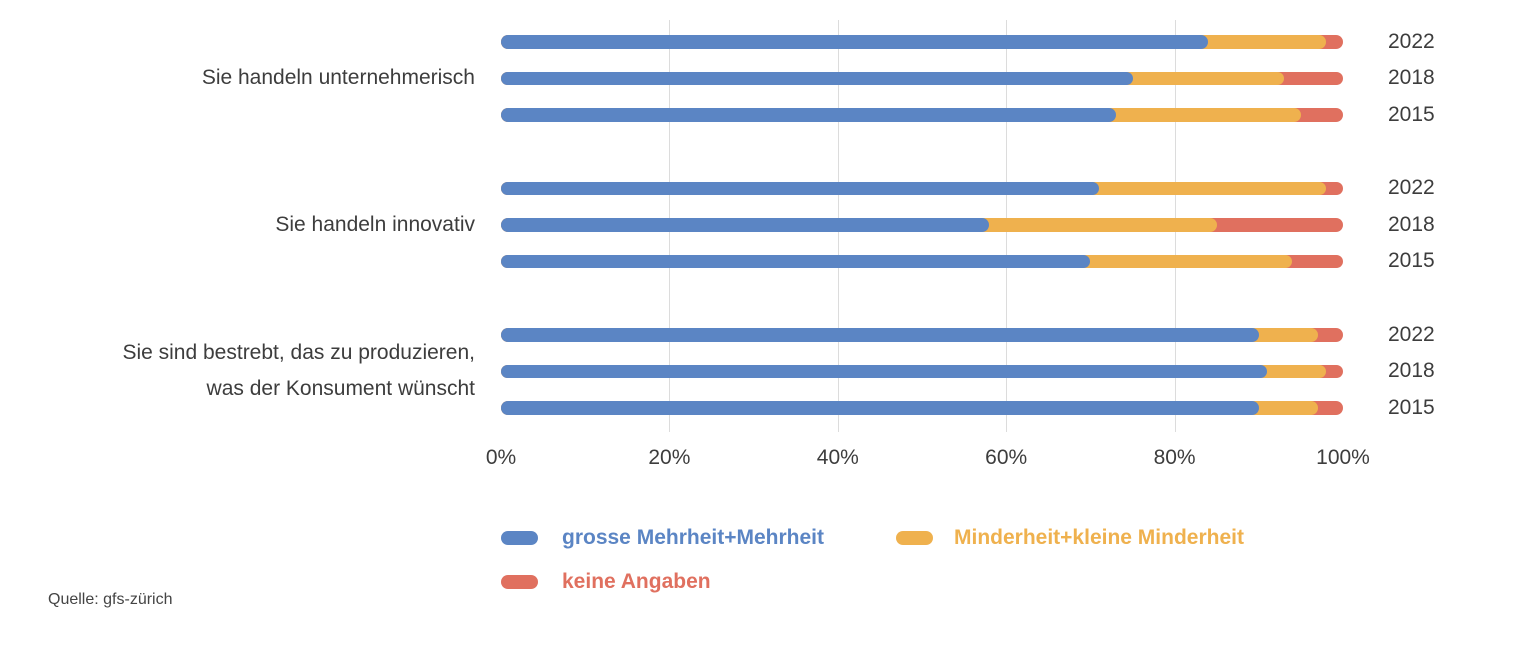 The height and width of the screenshot is (656, 1520). What do you see at coordinates (1099, 537) in the screenshot?
I see `legend-label-minority: Minderheit+kleine Minderheit` at bounding box center [1099, 537].